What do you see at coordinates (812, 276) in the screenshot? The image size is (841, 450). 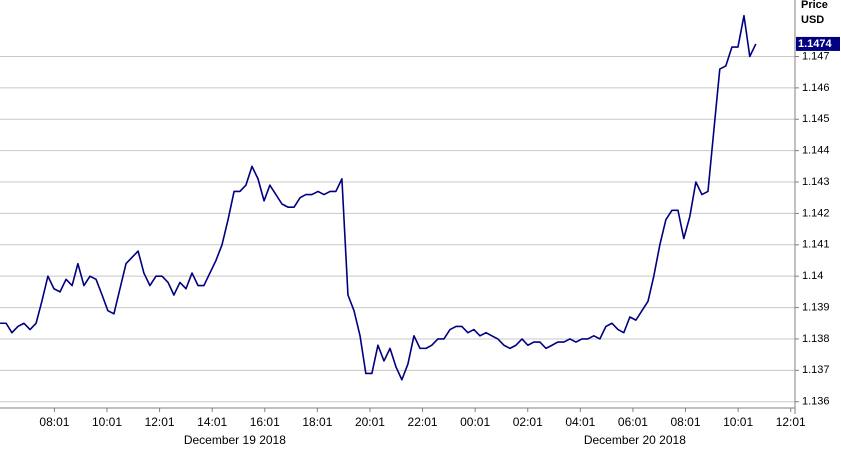 I see `y-tick-label: 1.14` at bounding box center [812, 276].